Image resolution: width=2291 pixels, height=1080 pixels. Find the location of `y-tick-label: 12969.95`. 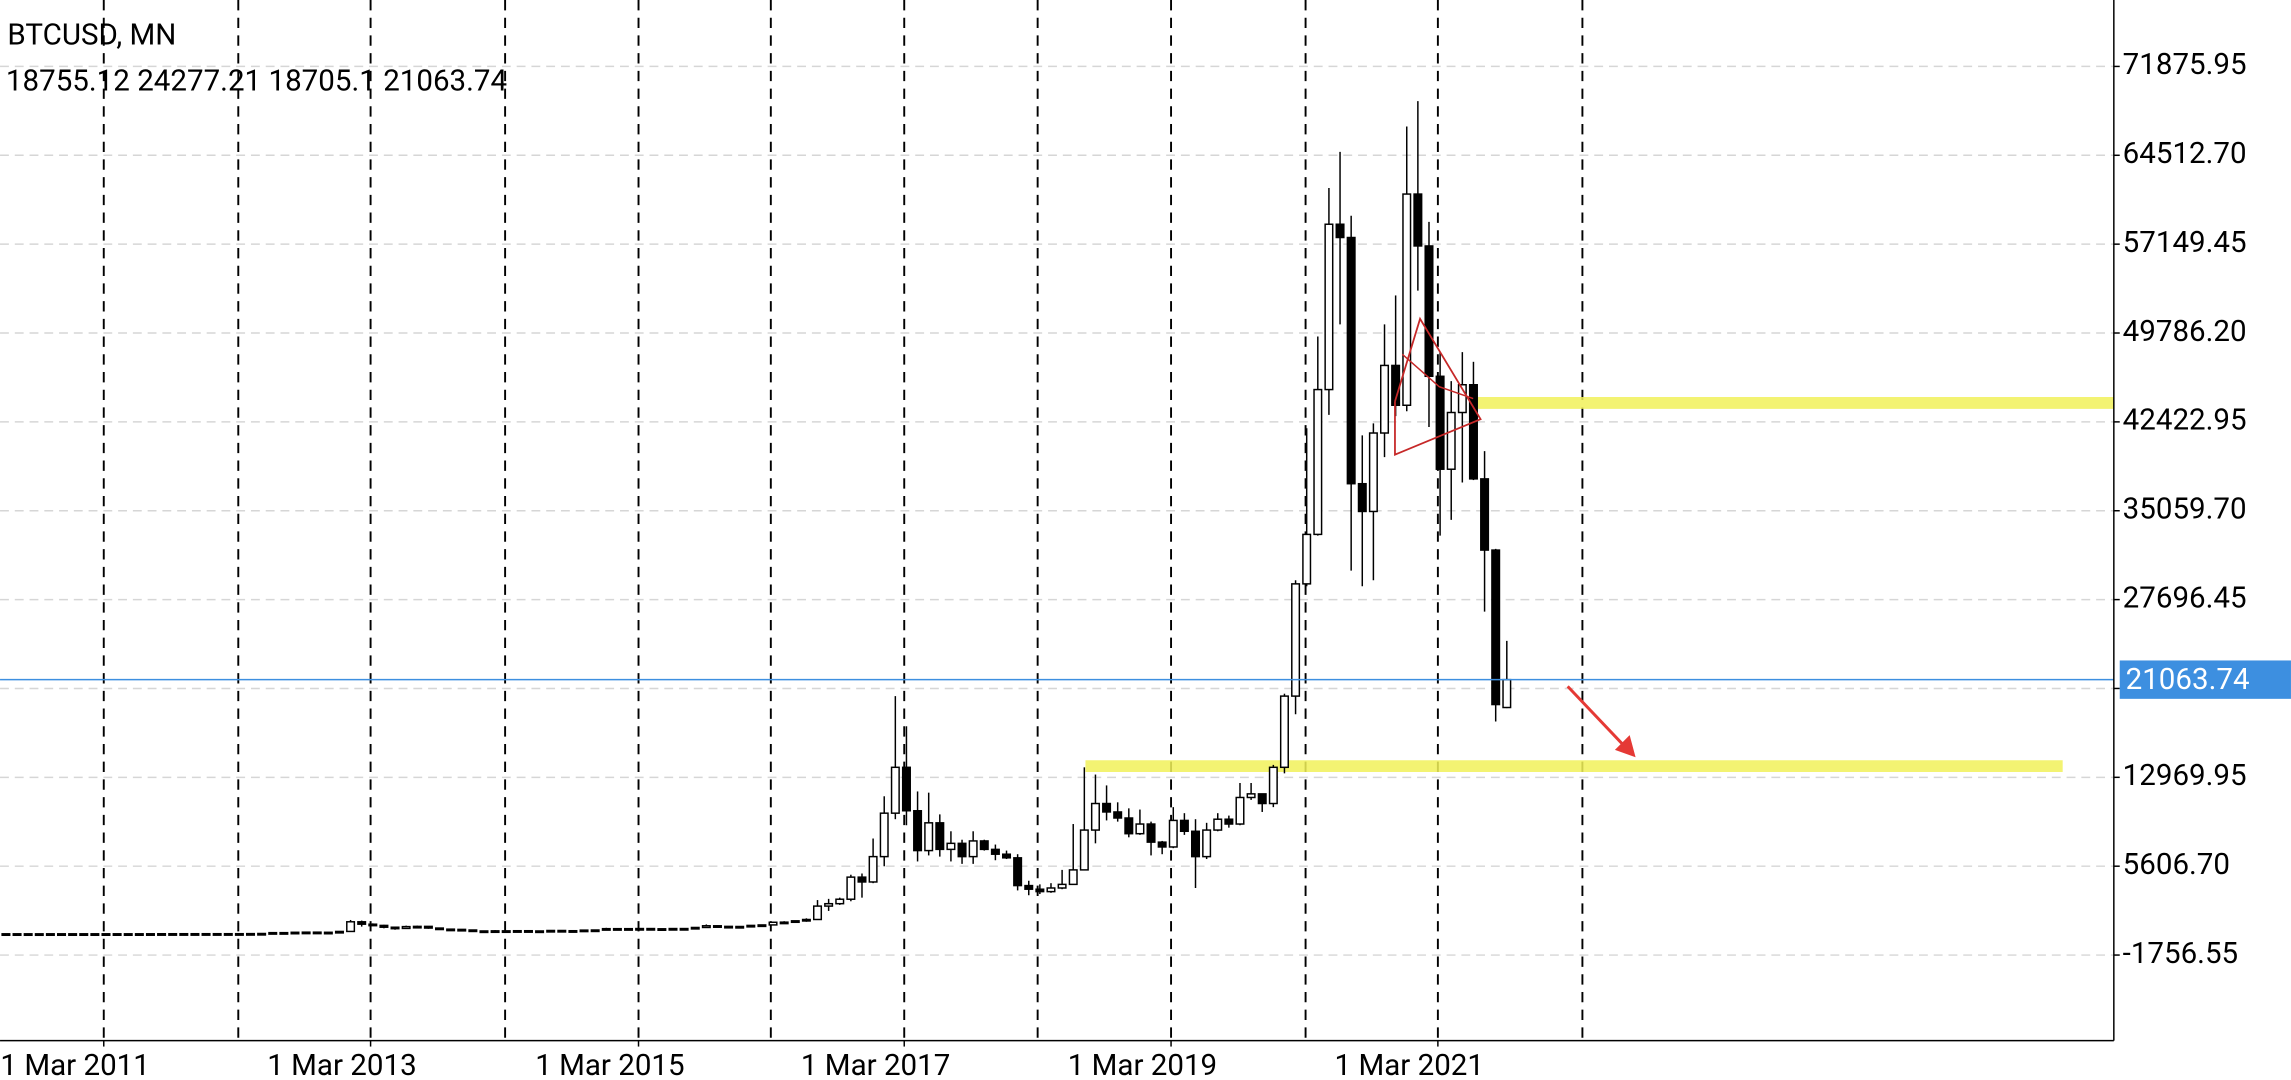

y-tick-label: 12969.95 is located at coordinates (2185, 776).